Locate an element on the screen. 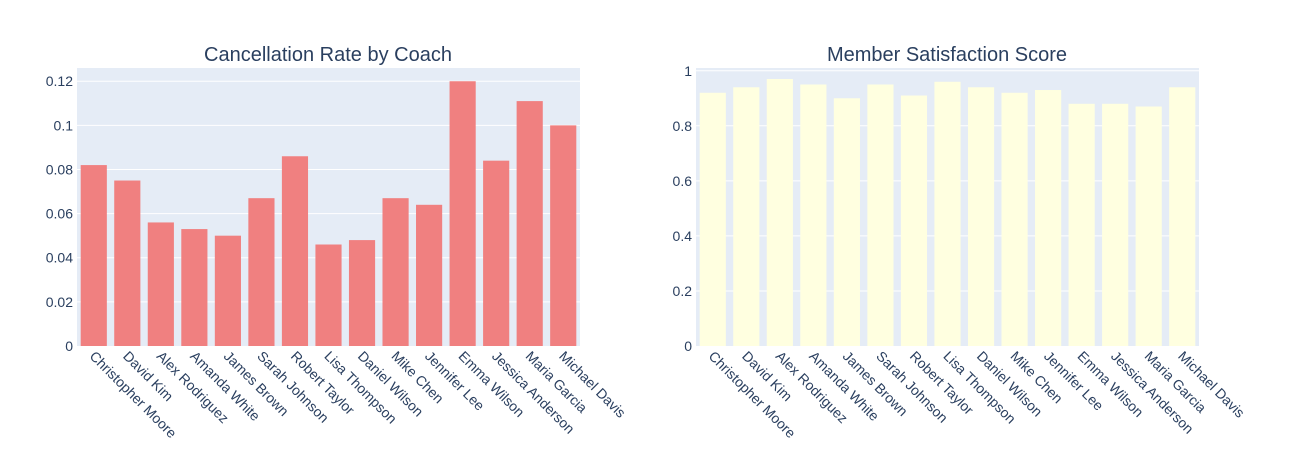 The image size is (1297, 469). satisfaction-y-tick-label: 0.6 is located at coordinates (683, 181).